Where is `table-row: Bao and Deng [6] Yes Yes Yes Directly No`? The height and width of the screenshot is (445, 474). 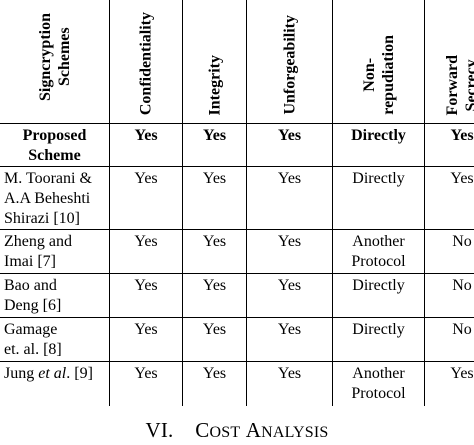
table-row: Bao and Deng [6] Yes Yes Yes Directly No is located at coordinates (237, 296).